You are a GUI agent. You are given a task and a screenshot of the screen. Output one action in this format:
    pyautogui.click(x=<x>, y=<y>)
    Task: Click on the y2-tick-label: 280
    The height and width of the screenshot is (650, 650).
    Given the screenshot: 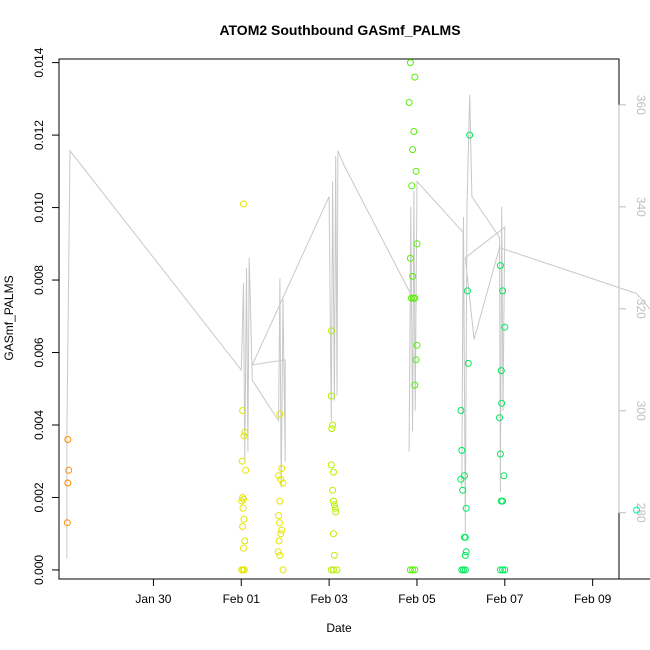 What is the action you would take?
    pyautogui.click(x=641, y=513)
    